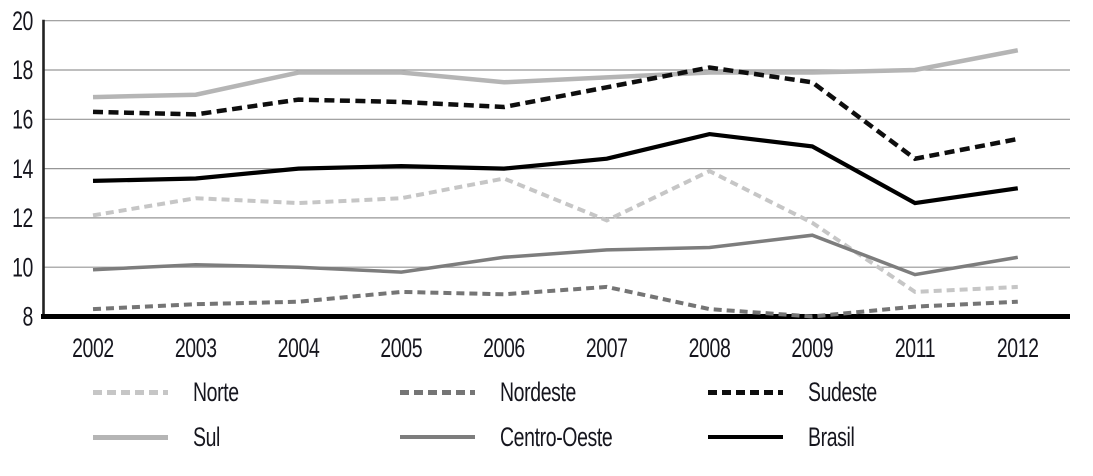 The image size is (1093, 476). I want to click on legend-swatch-brasil, so click(745, 437).